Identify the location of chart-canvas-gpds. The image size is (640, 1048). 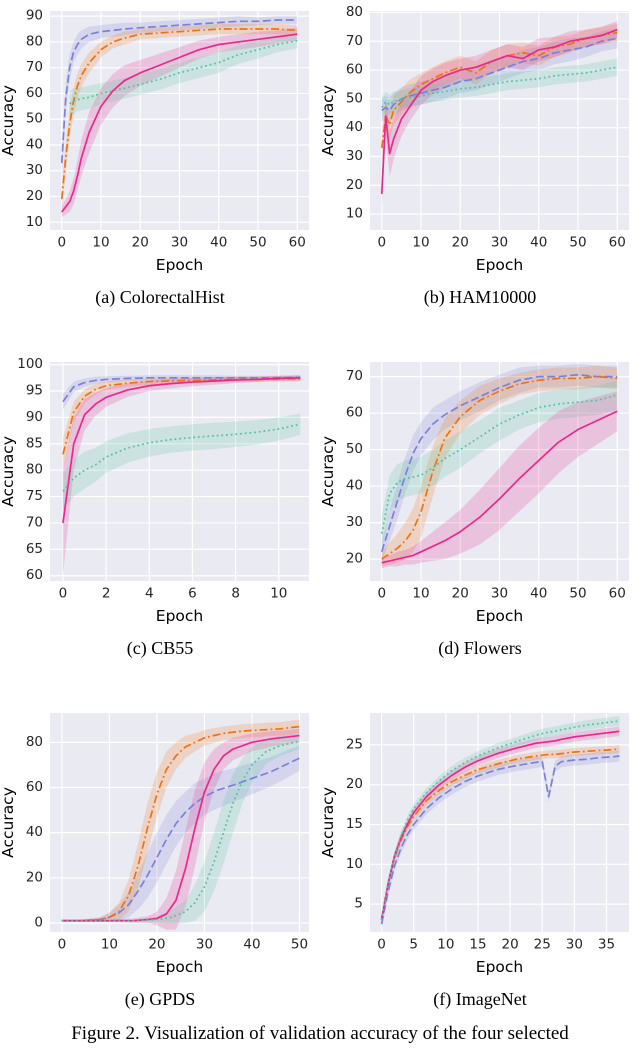
(160, 845).